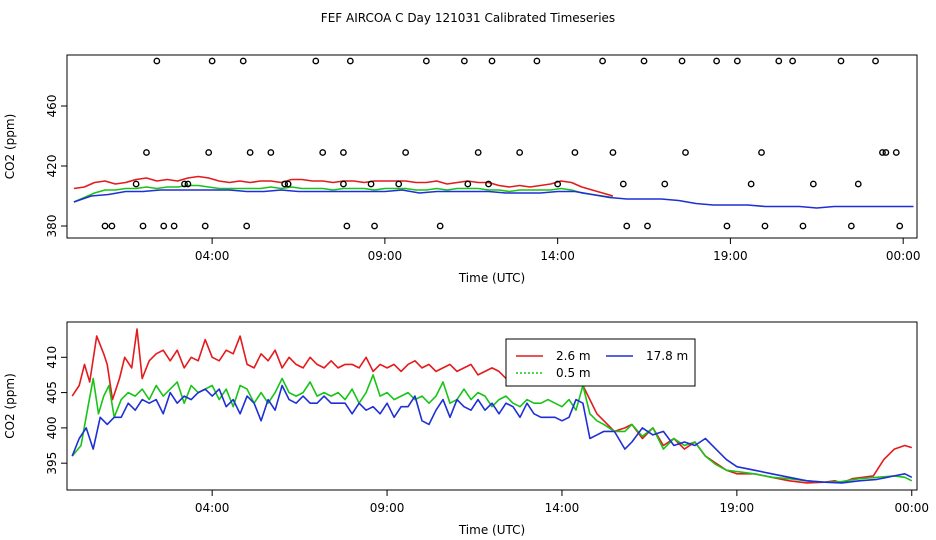 The width and height of the screenshot is (936, 540). Describe the element at coordinates (52, 392) in the screenshot. I see `y-tick-label: 405` at that location.